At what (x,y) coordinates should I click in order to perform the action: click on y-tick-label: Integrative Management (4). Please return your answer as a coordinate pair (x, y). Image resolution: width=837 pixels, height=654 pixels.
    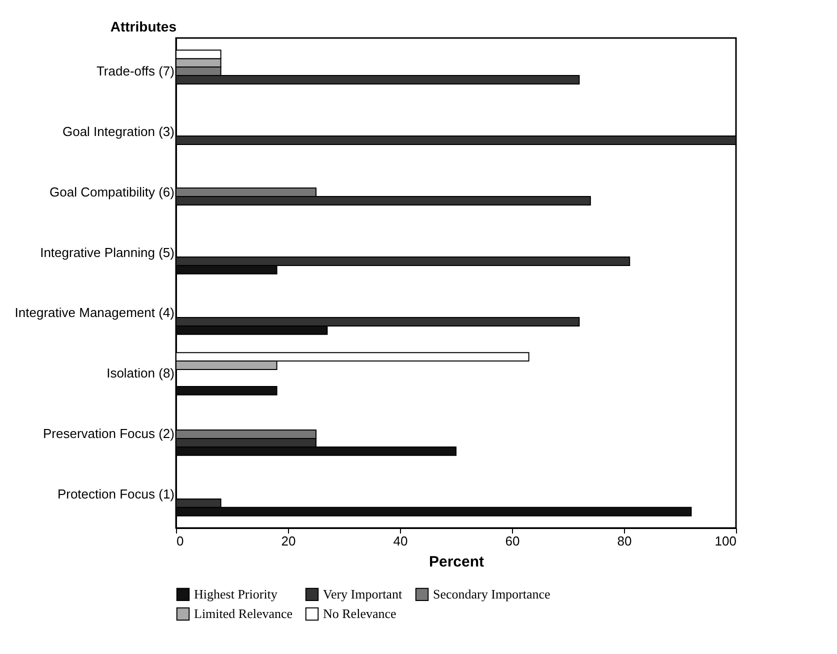
    Looking at the image, I should click on (94, 312).